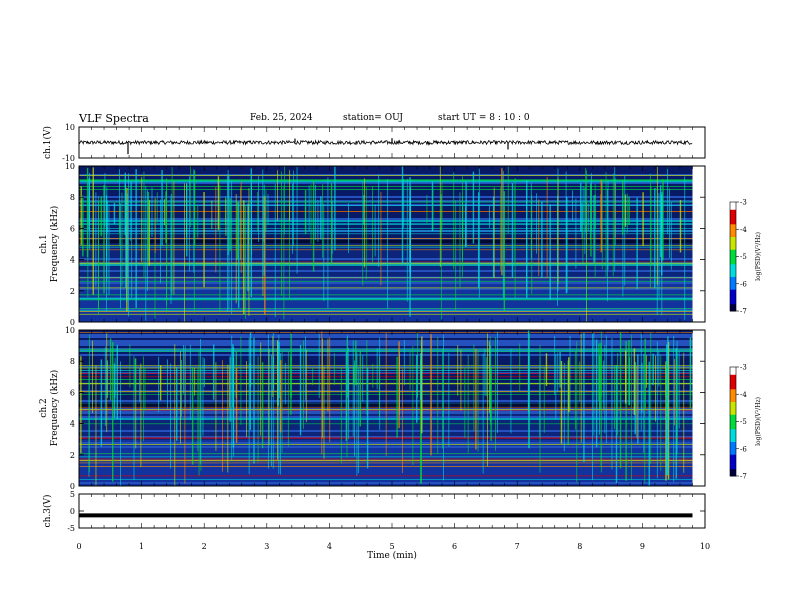 The height and width of the screenshot is (612, 792). I want to click on spectrogram-dark-band, so click(386, 241).